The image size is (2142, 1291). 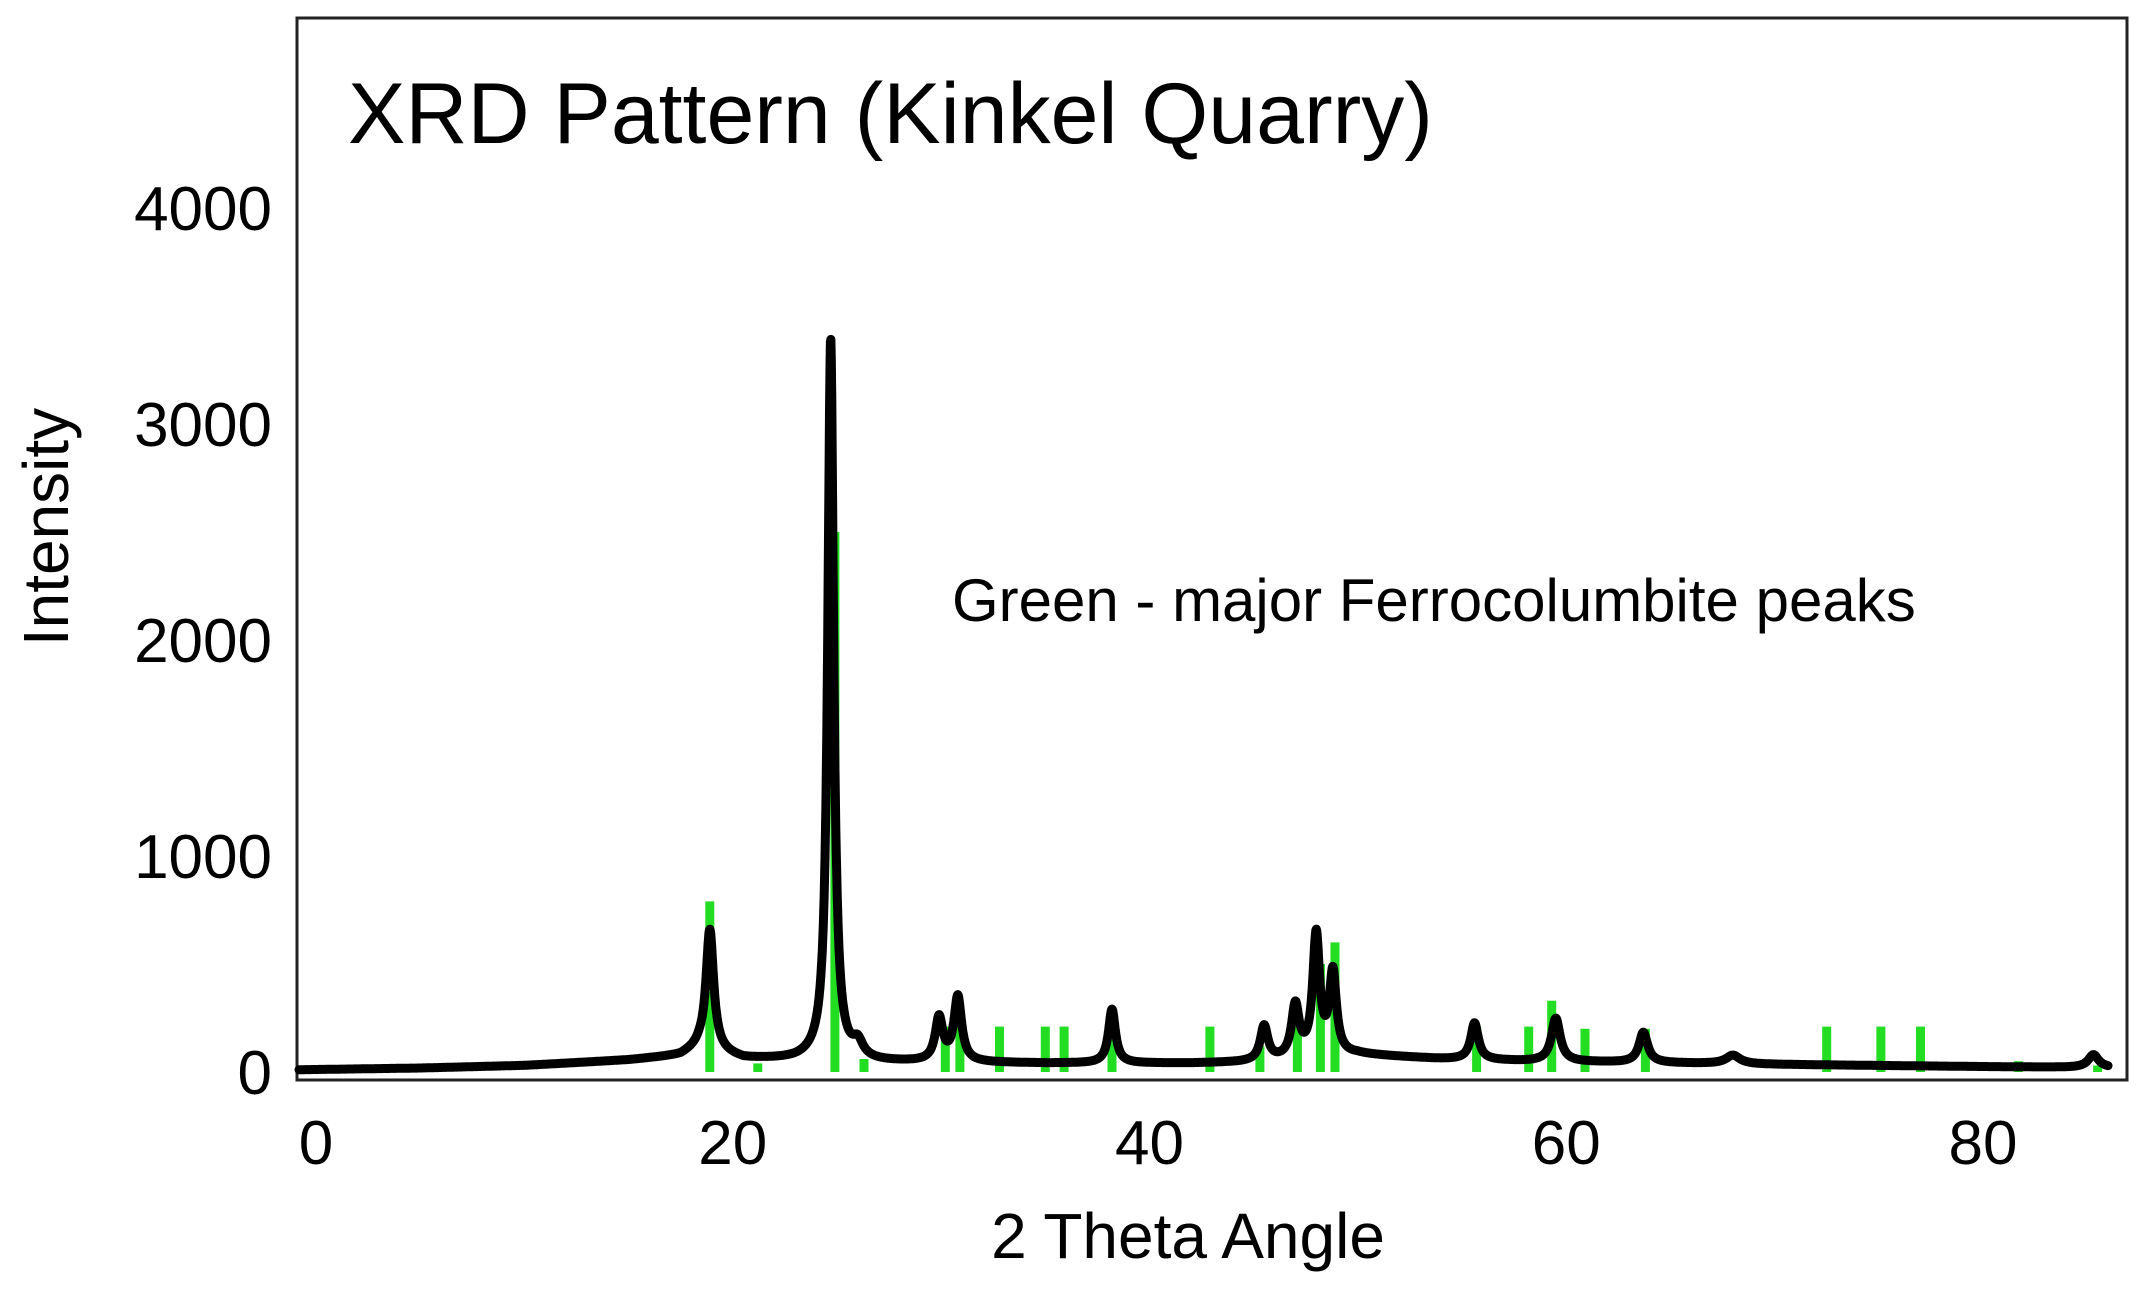 I want to click on y-tick-label: 2000, so click(x=203, y=641).